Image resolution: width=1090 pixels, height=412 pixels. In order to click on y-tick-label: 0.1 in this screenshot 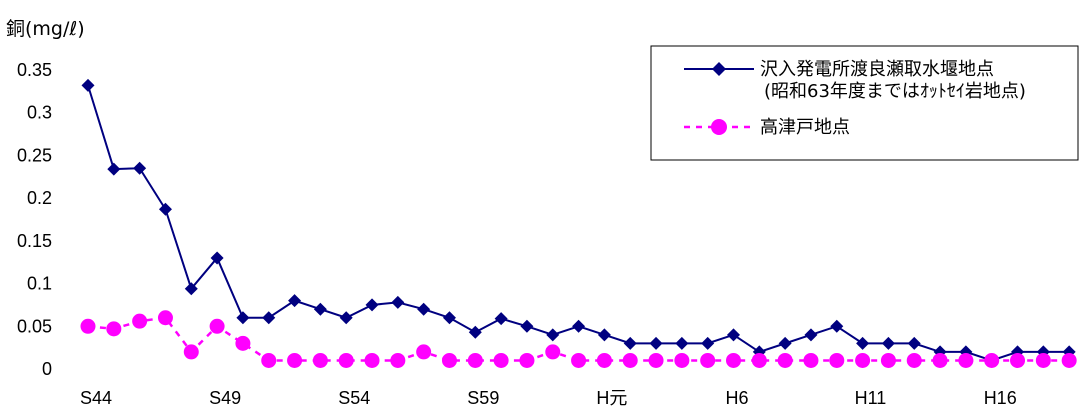, I will do `click(39, 284)`.